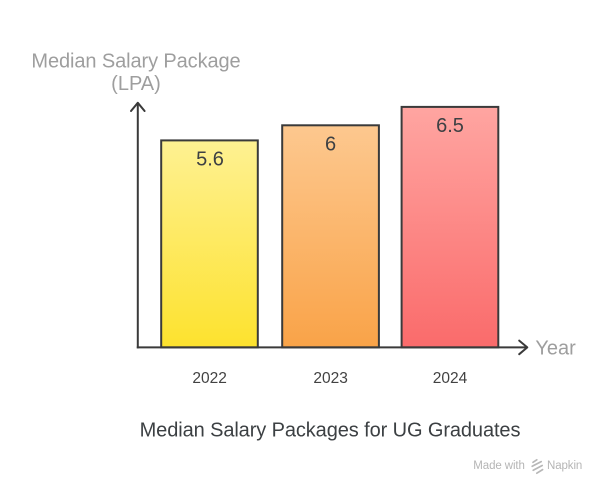 This screenshot has width=606, height=492. Describe the element at coordinates (564, 466) in the screenshot. I see `svg-text: Napkin` at that location.